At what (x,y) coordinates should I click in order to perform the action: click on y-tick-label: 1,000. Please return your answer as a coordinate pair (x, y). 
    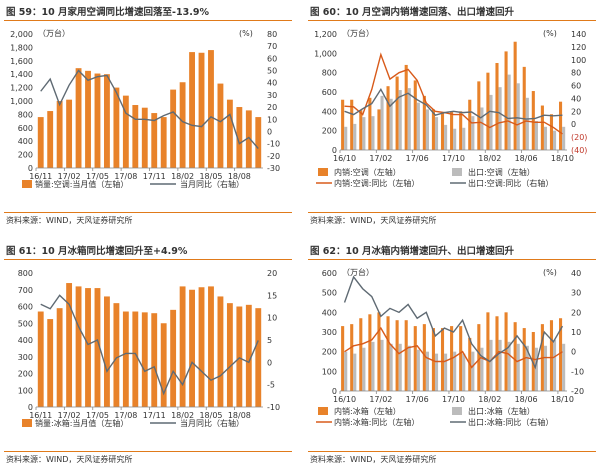
    Looking at the image, I should click on (325, 53).